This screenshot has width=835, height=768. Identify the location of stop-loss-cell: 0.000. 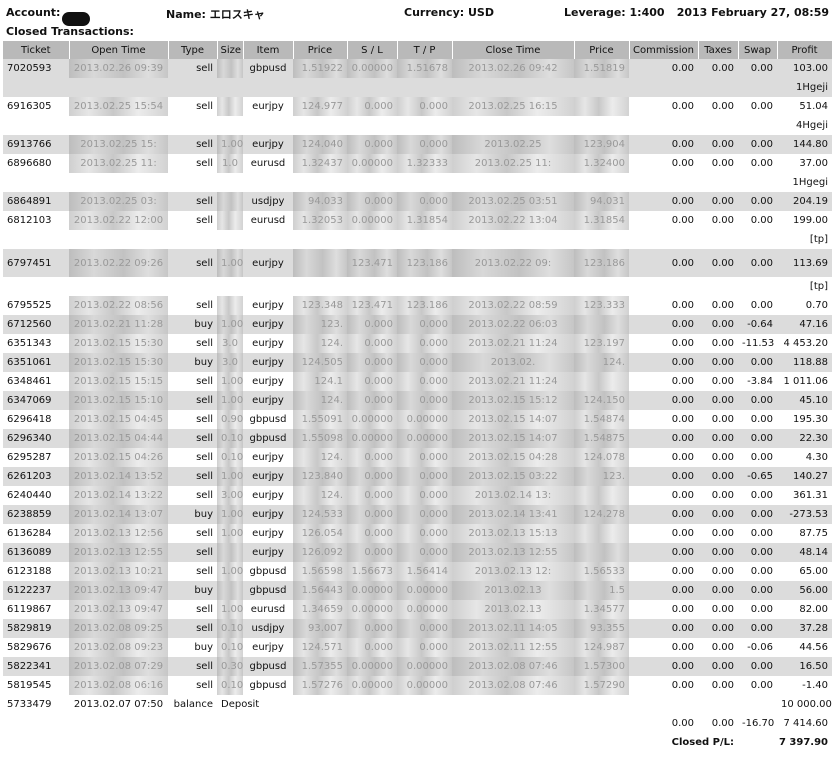
(372, 381).